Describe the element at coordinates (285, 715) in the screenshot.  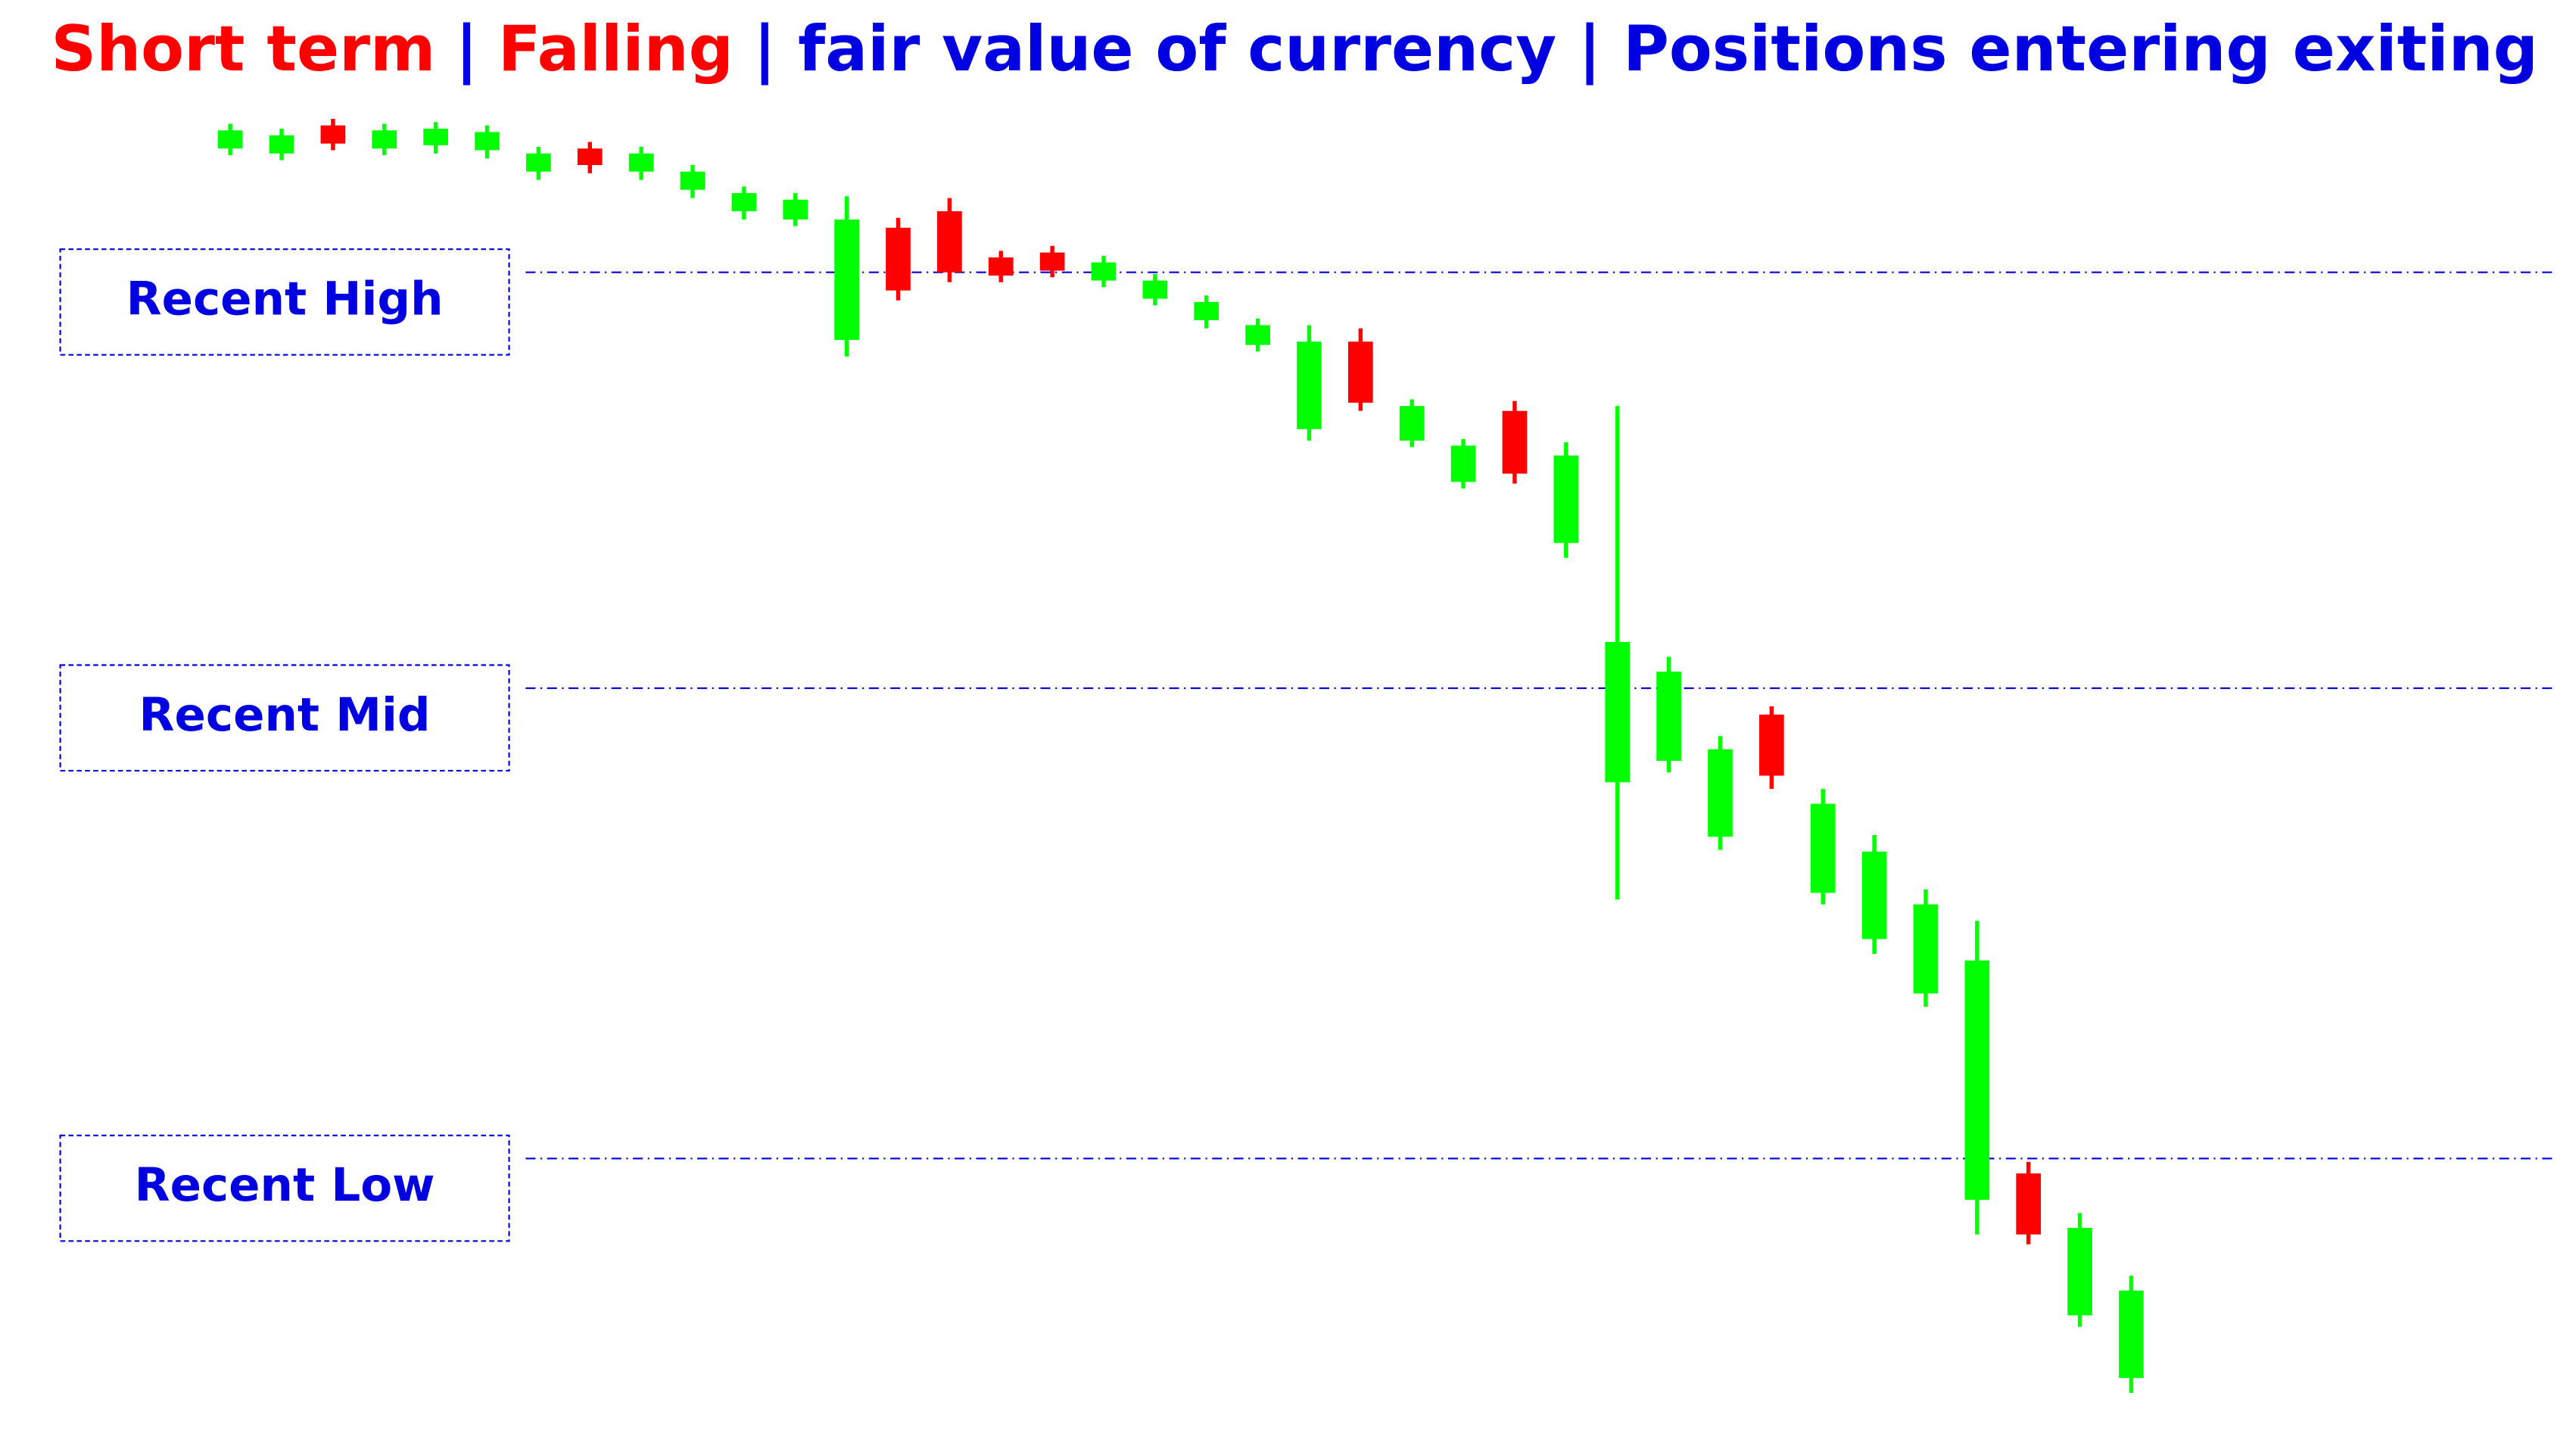
I see `level-label: Recent Mid` at that location.